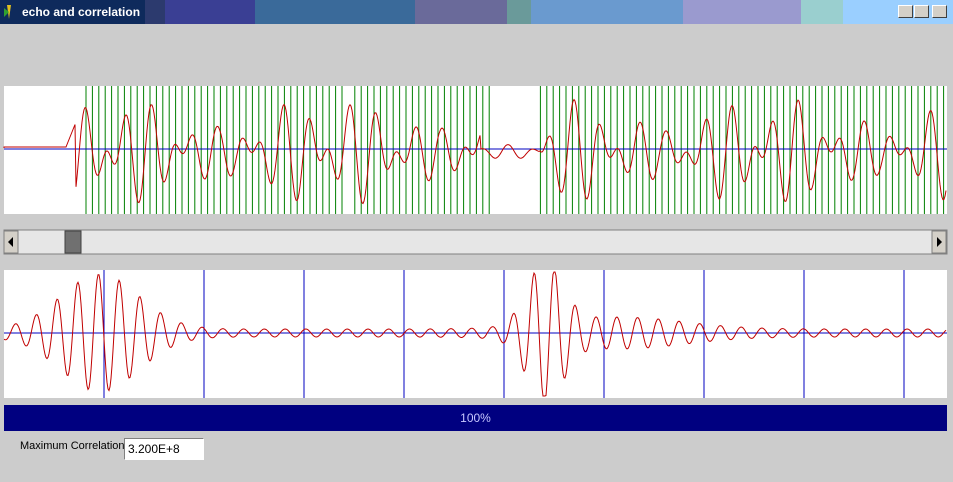 The image size is (953, 482). I want to click on scrollbar, so click(475, 242).